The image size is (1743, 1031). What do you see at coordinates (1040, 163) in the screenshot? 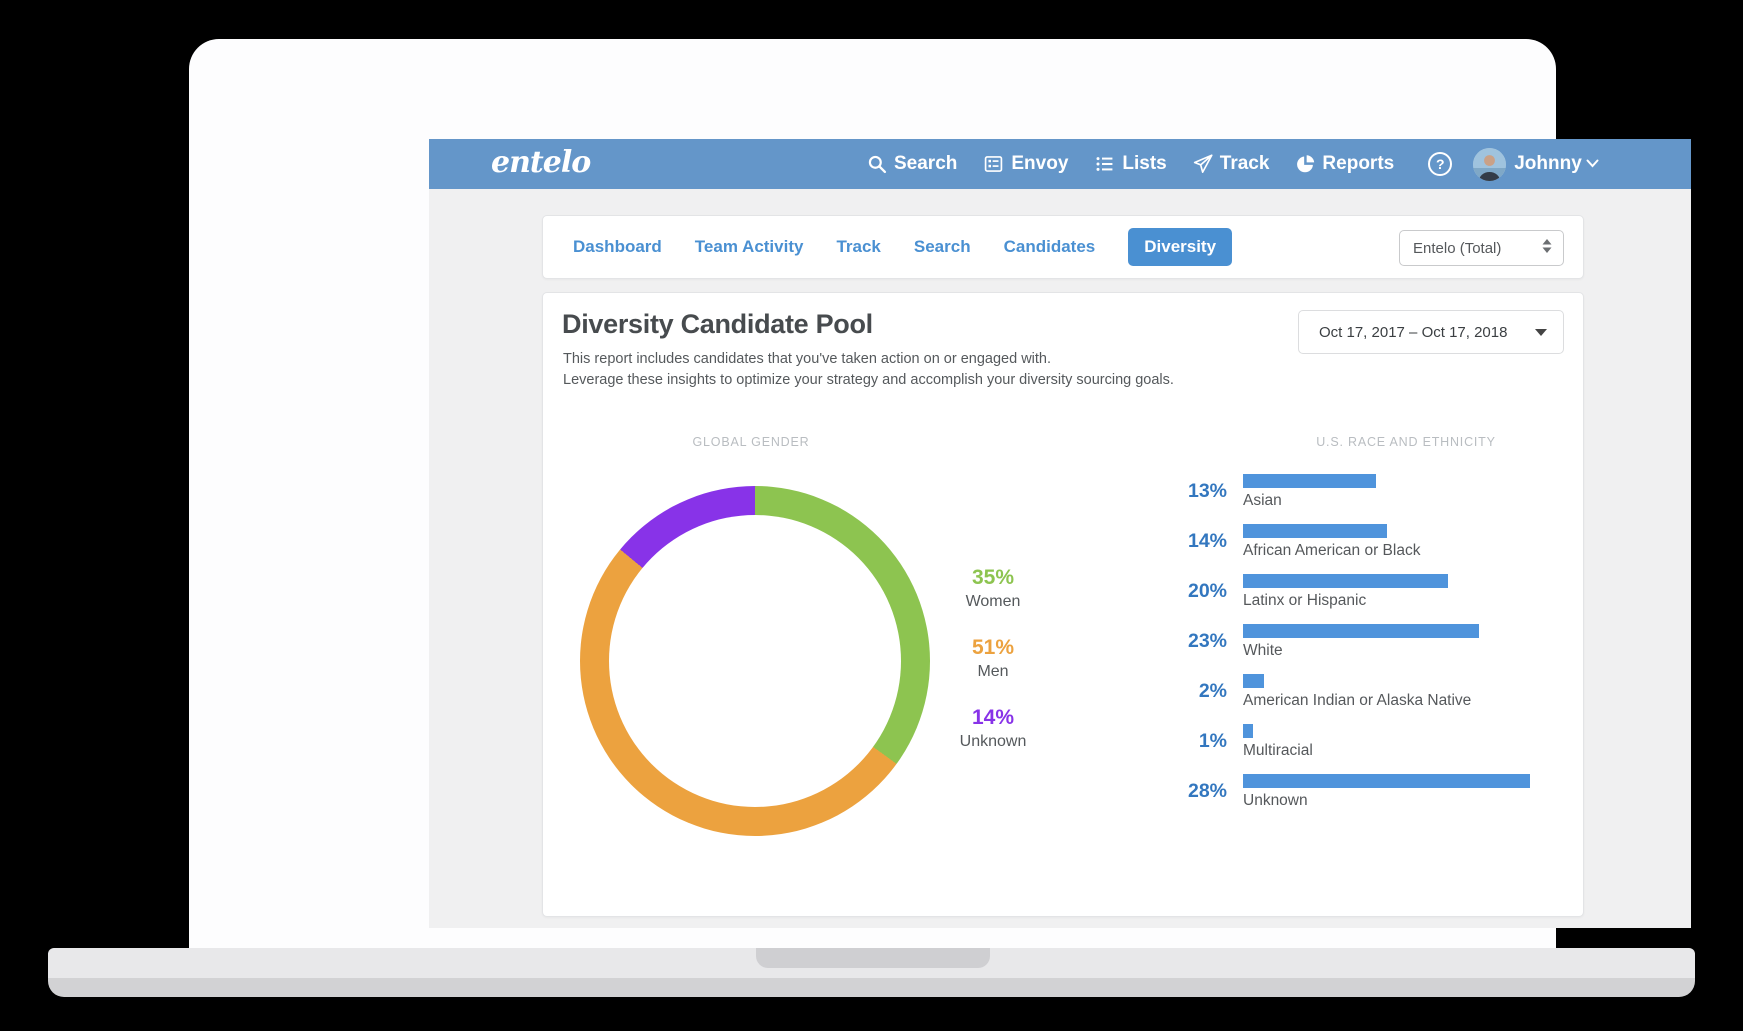
I see `nav-item-label: Envoy` at bounding box center [1040, 163].